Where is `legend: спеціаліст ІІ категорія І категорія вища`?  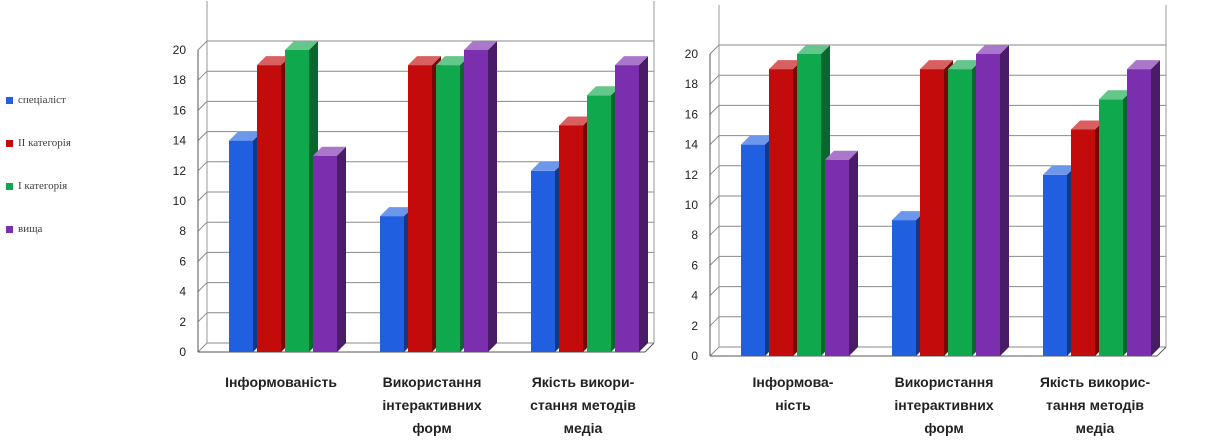 legend: спеціаліст ІІ категорія І категорія вища is located at coordinates (81, 176).